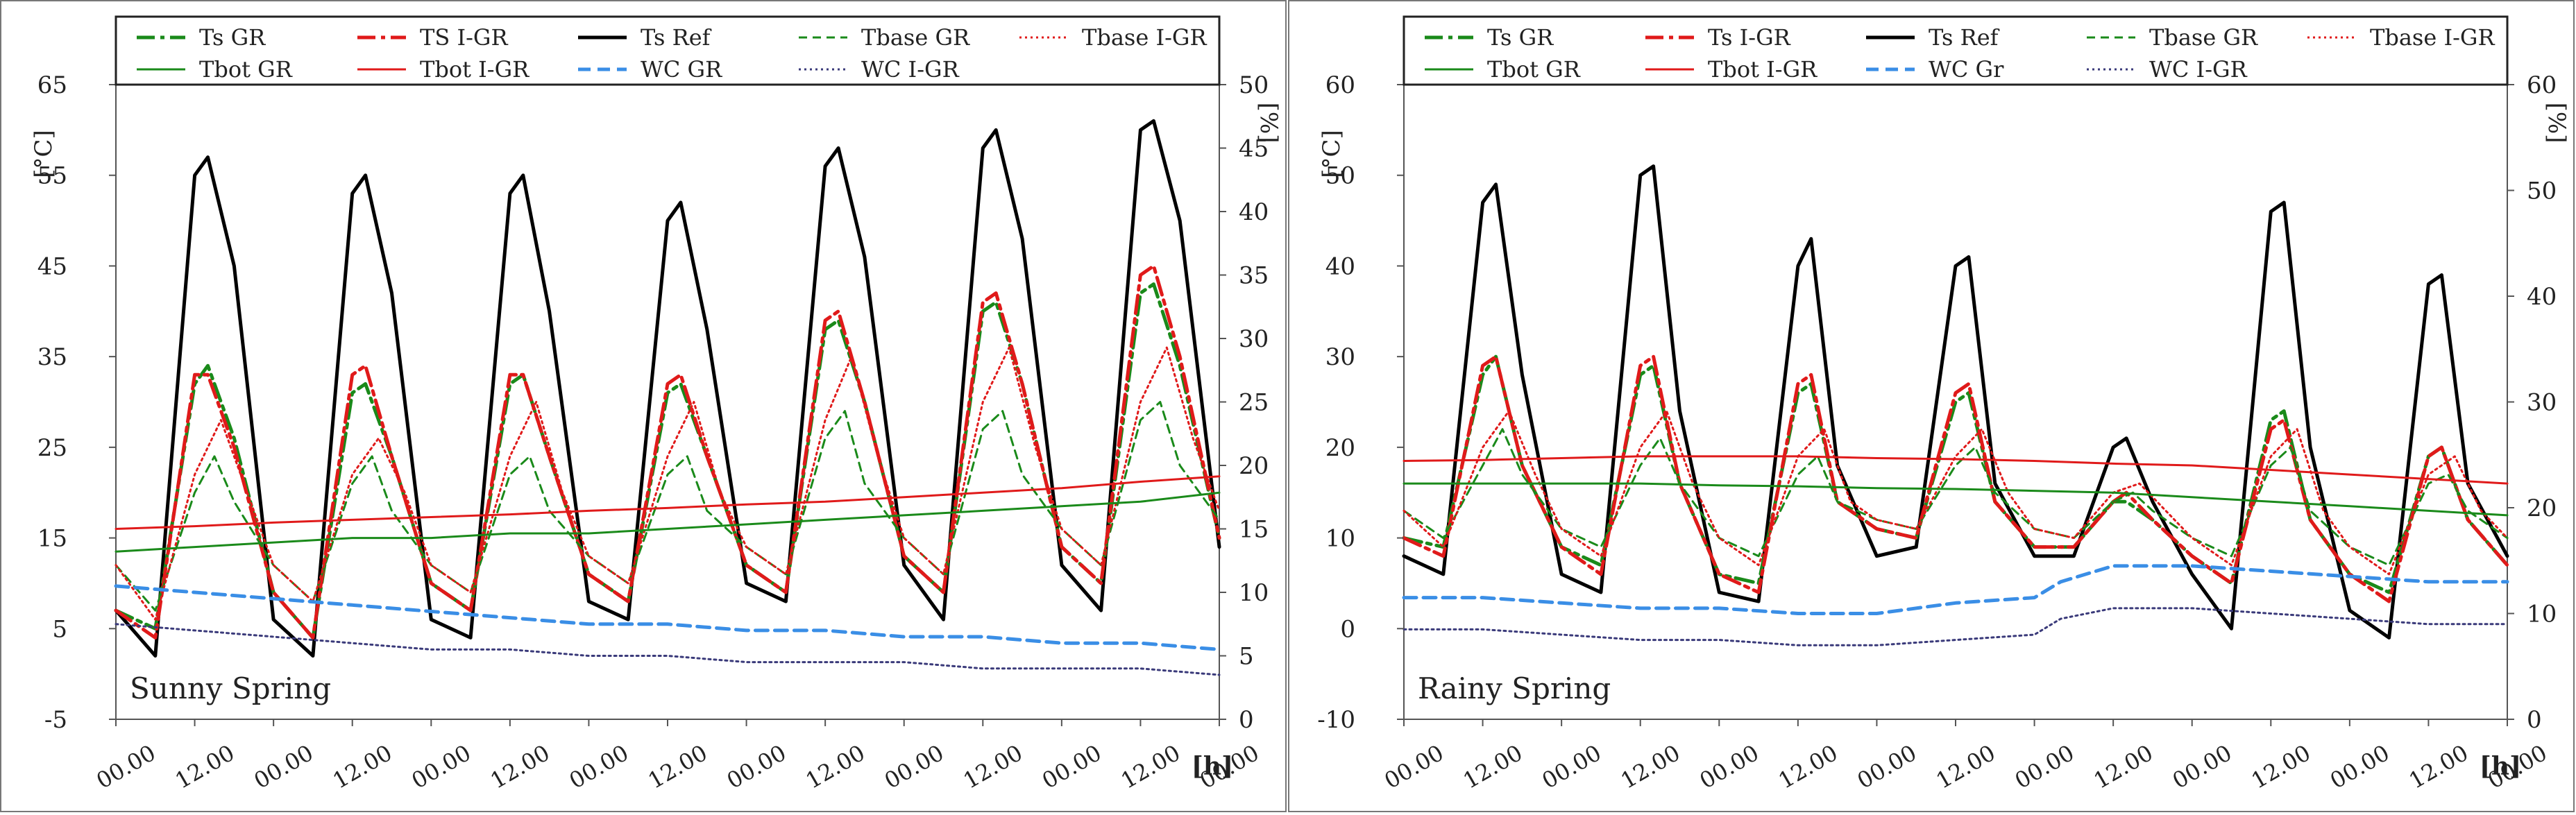  What do you see at coordinates (1254, 530) in the screenshot?
I see `y-right-tick-label: 15` at bounding box center [1254, 530].